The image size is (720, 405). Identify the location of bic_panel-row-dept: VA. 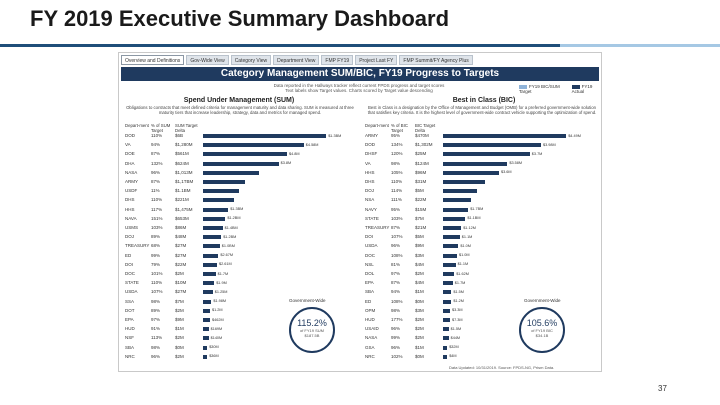
(368, 163).